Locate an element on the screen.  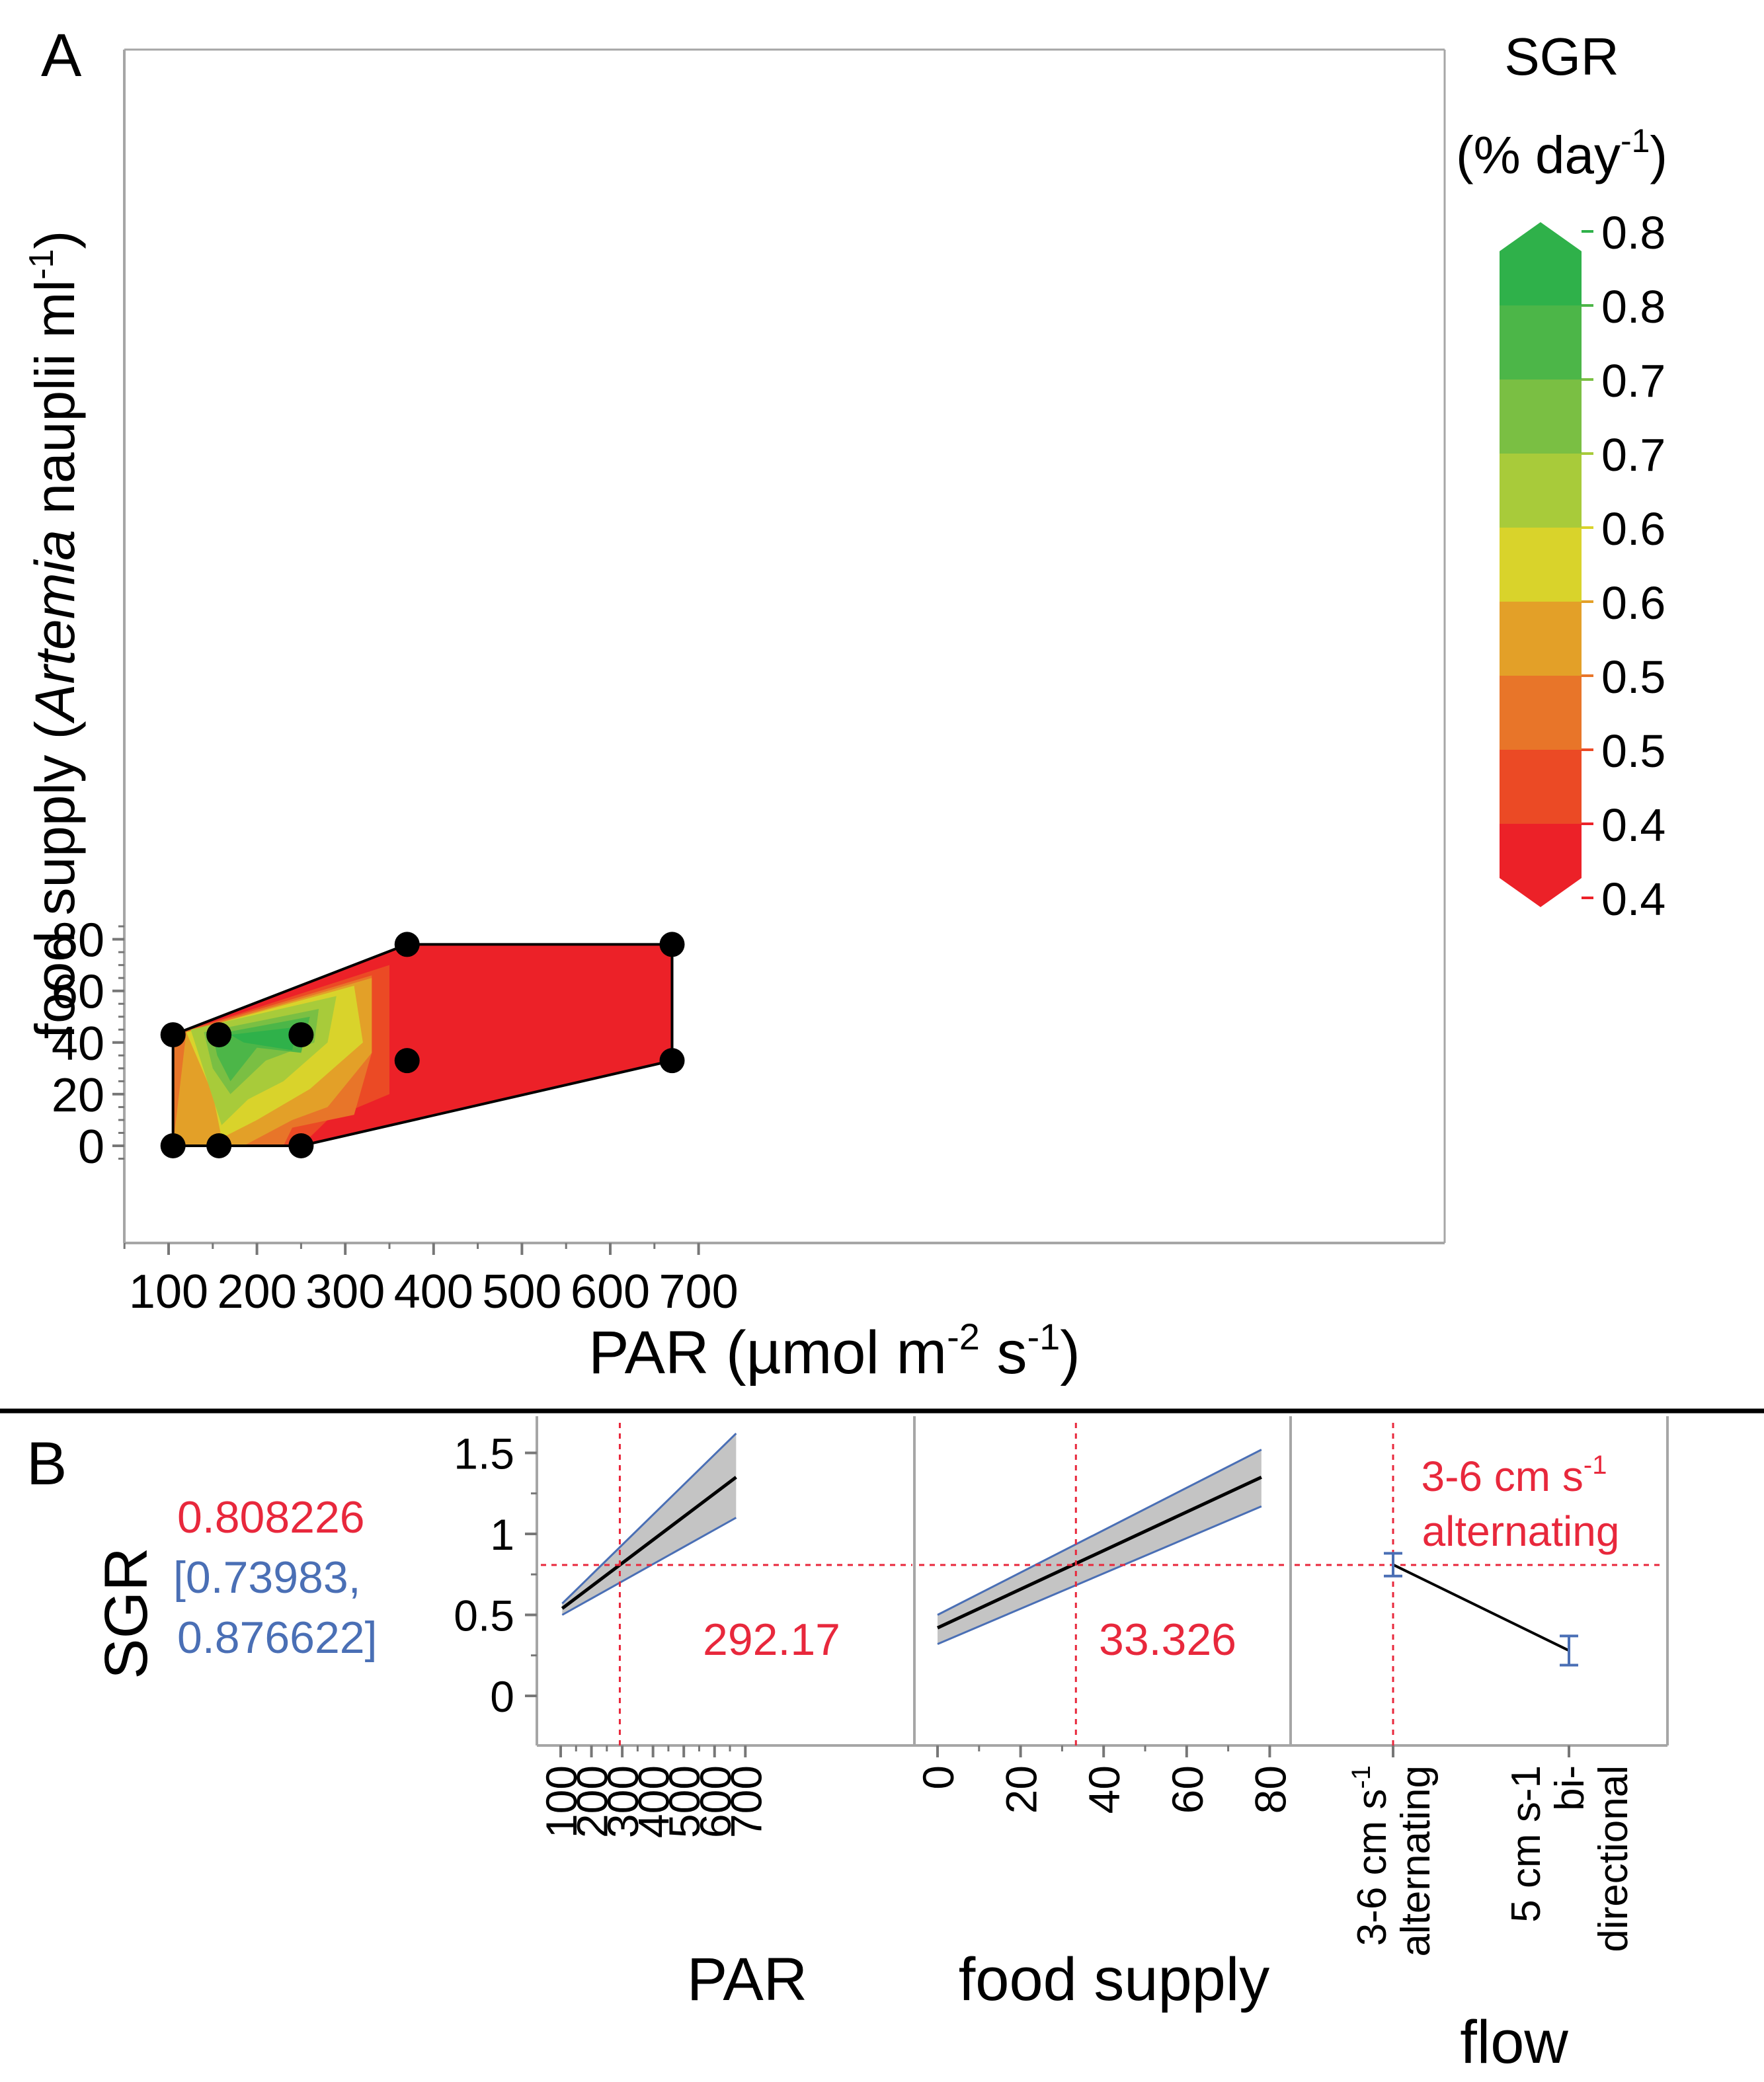
par-reference-value: 292.17 is located at coordinates (772, 1640).